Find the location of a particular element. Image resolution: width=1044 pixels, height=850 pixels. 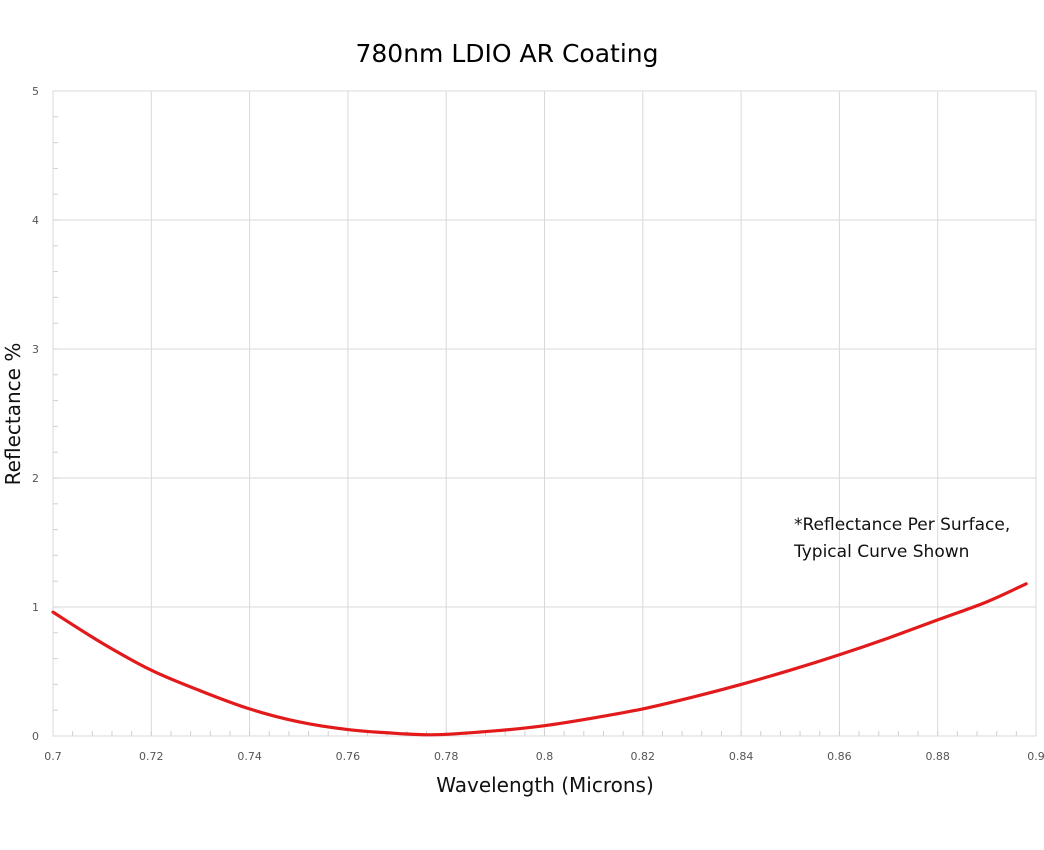

y-tick-label: 1 is located at coordinates (35, 607).